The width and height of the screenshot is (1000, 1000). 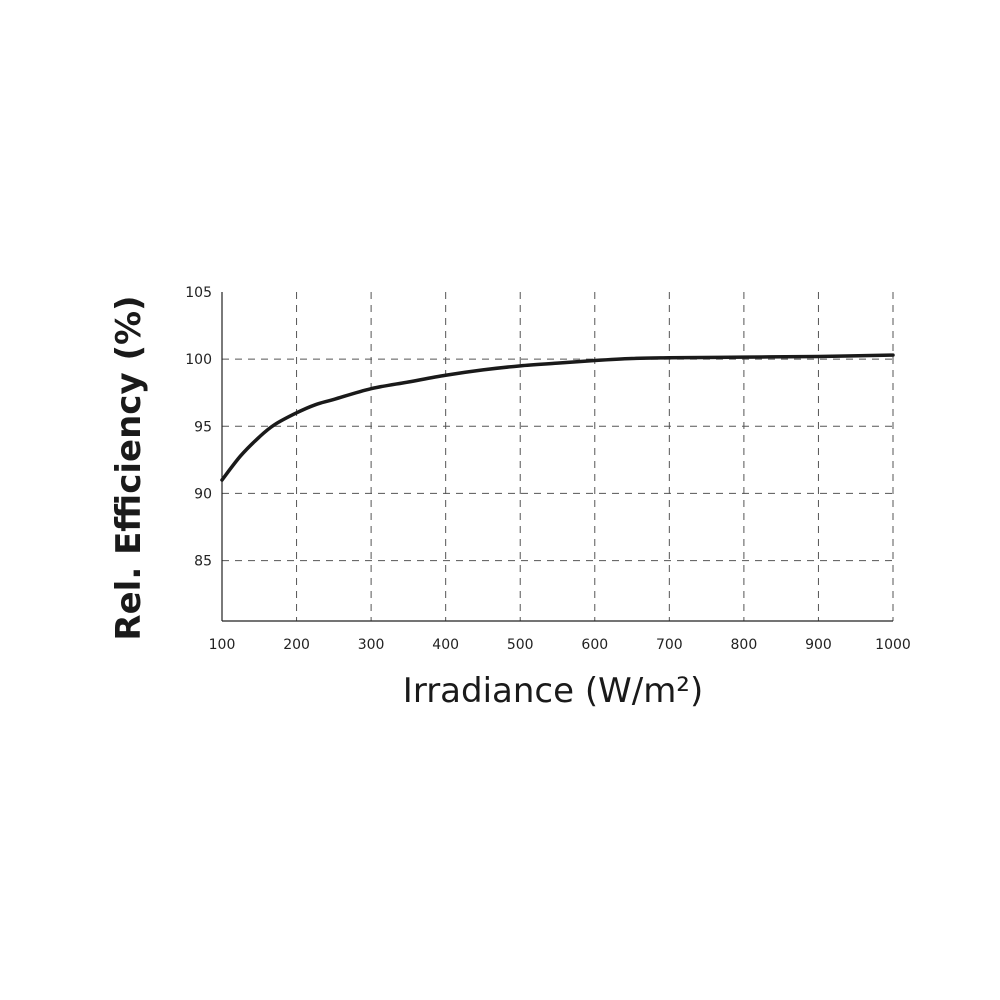 I want to click on x-tick-label: 1000, so click(x=893, y=645).